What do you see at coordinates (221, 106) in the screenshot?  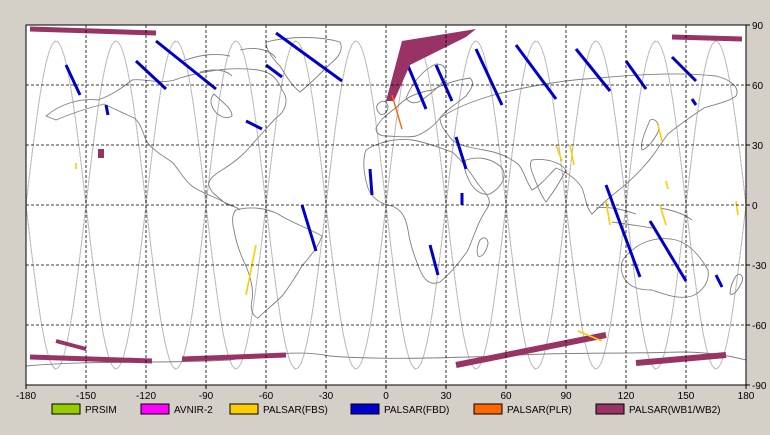 I see `hudson-bay` at bounding box center [221, 106].